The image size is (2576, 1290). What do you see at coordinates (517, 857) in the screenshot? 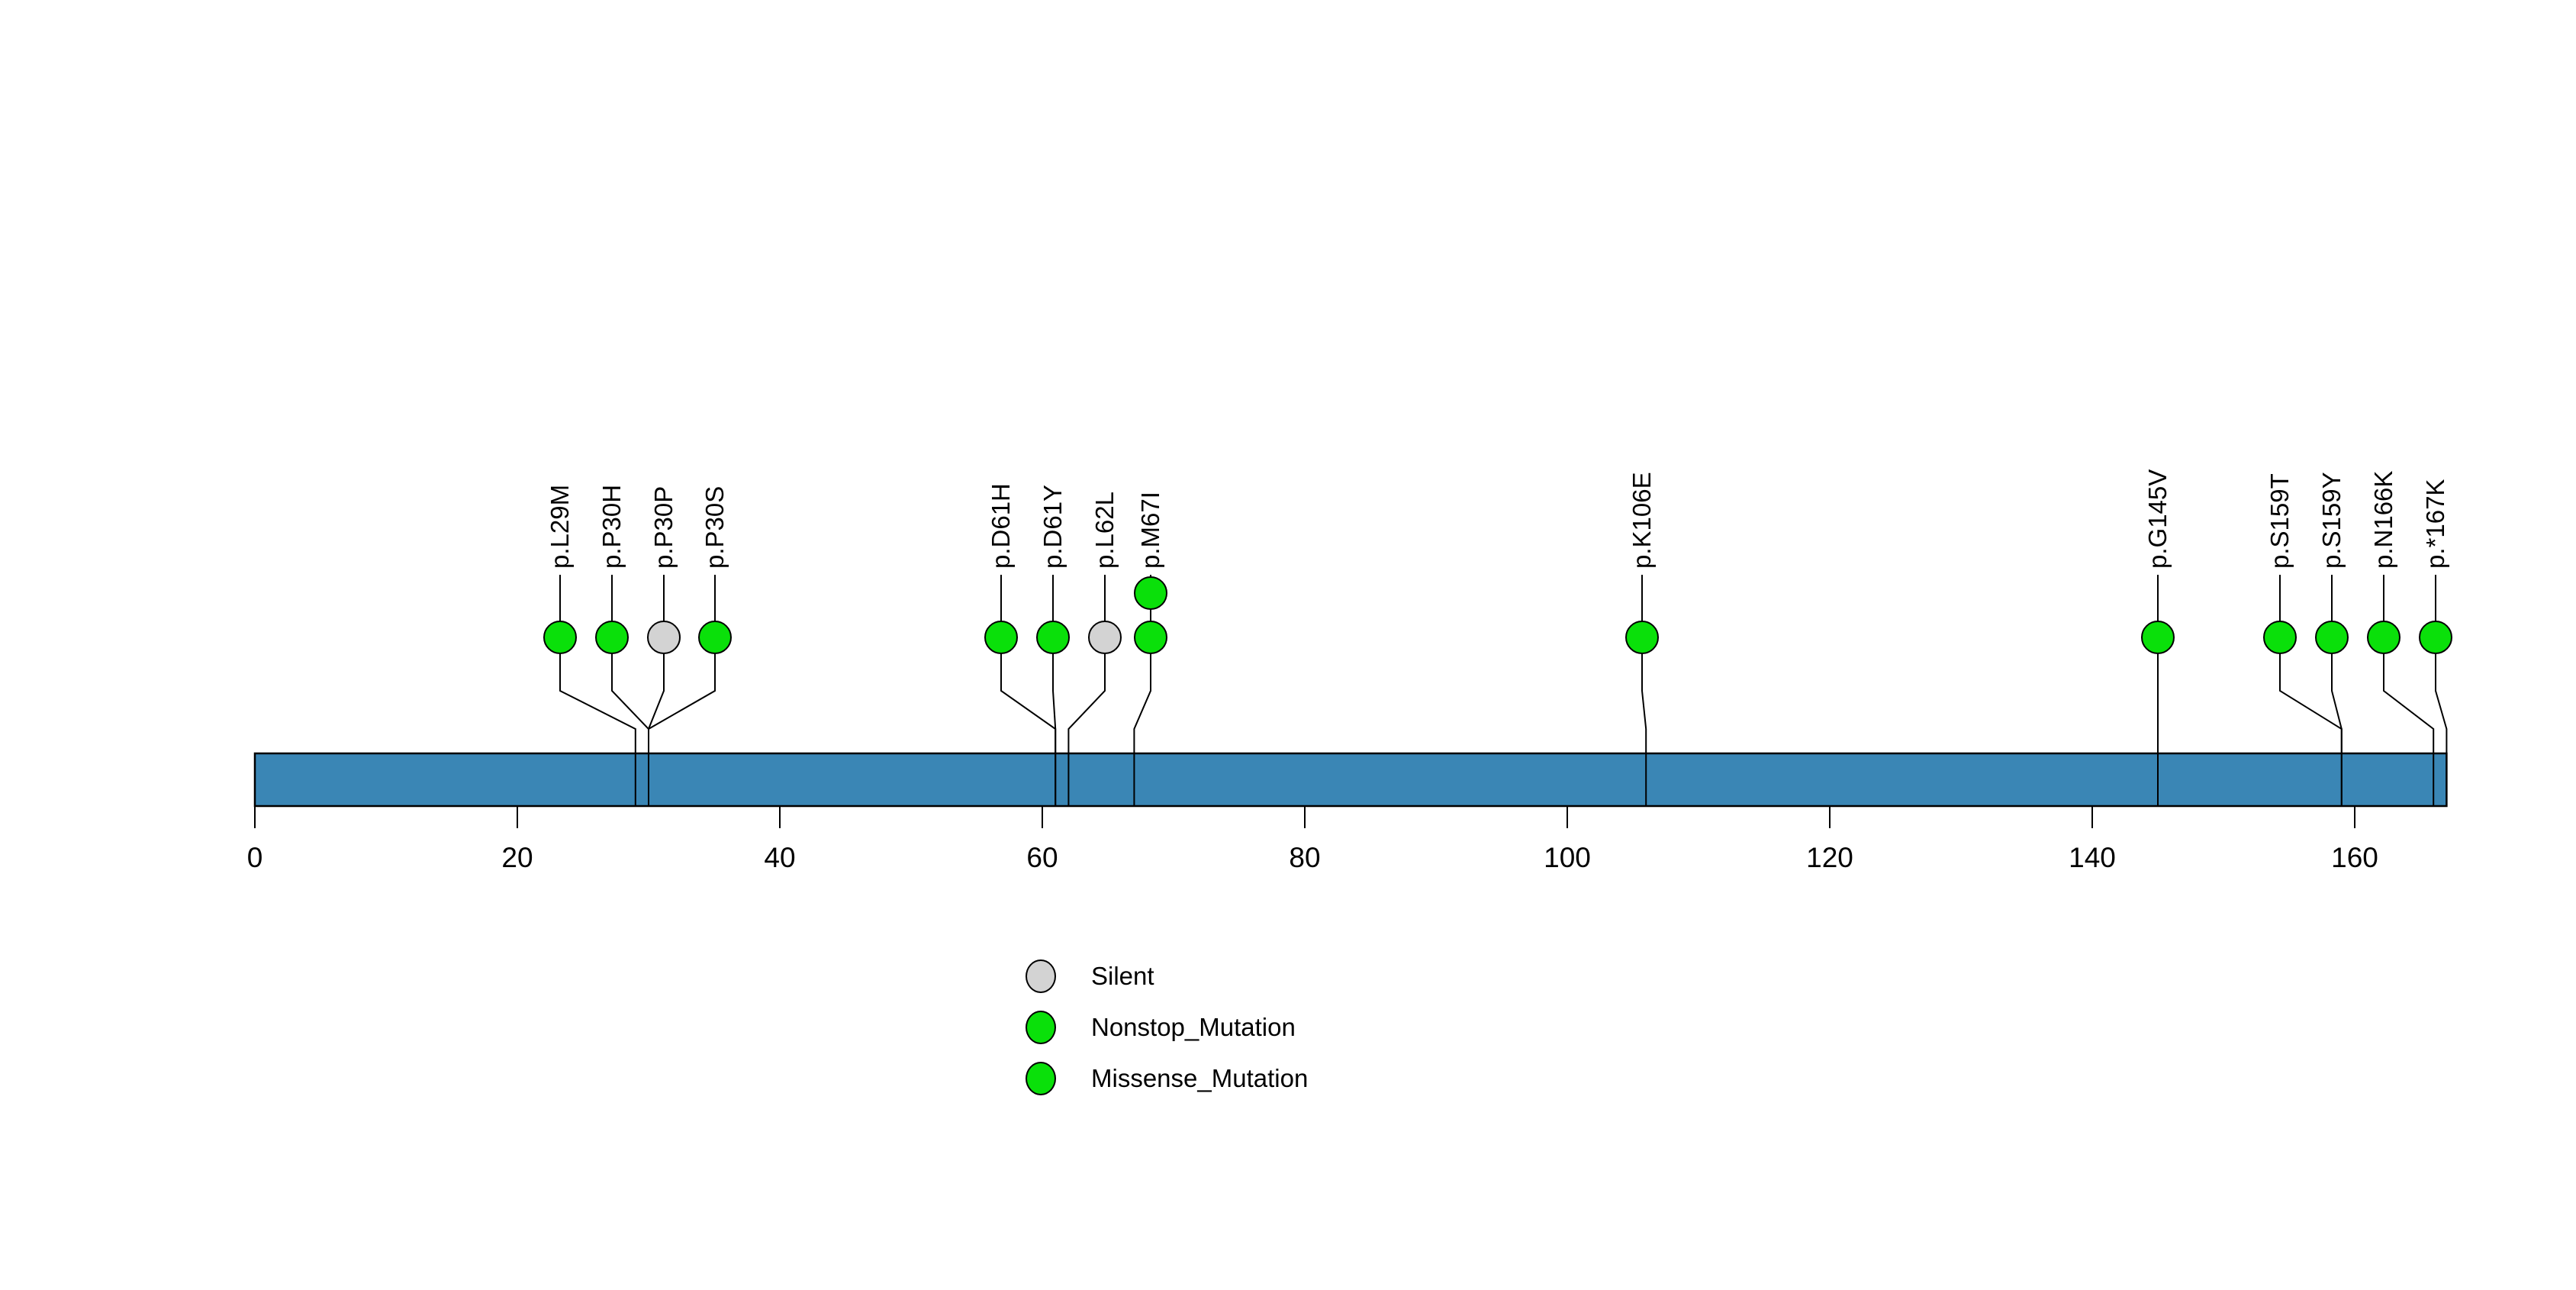
I see `x-axis-tick-label: 20` at bounding box center [517, 857].